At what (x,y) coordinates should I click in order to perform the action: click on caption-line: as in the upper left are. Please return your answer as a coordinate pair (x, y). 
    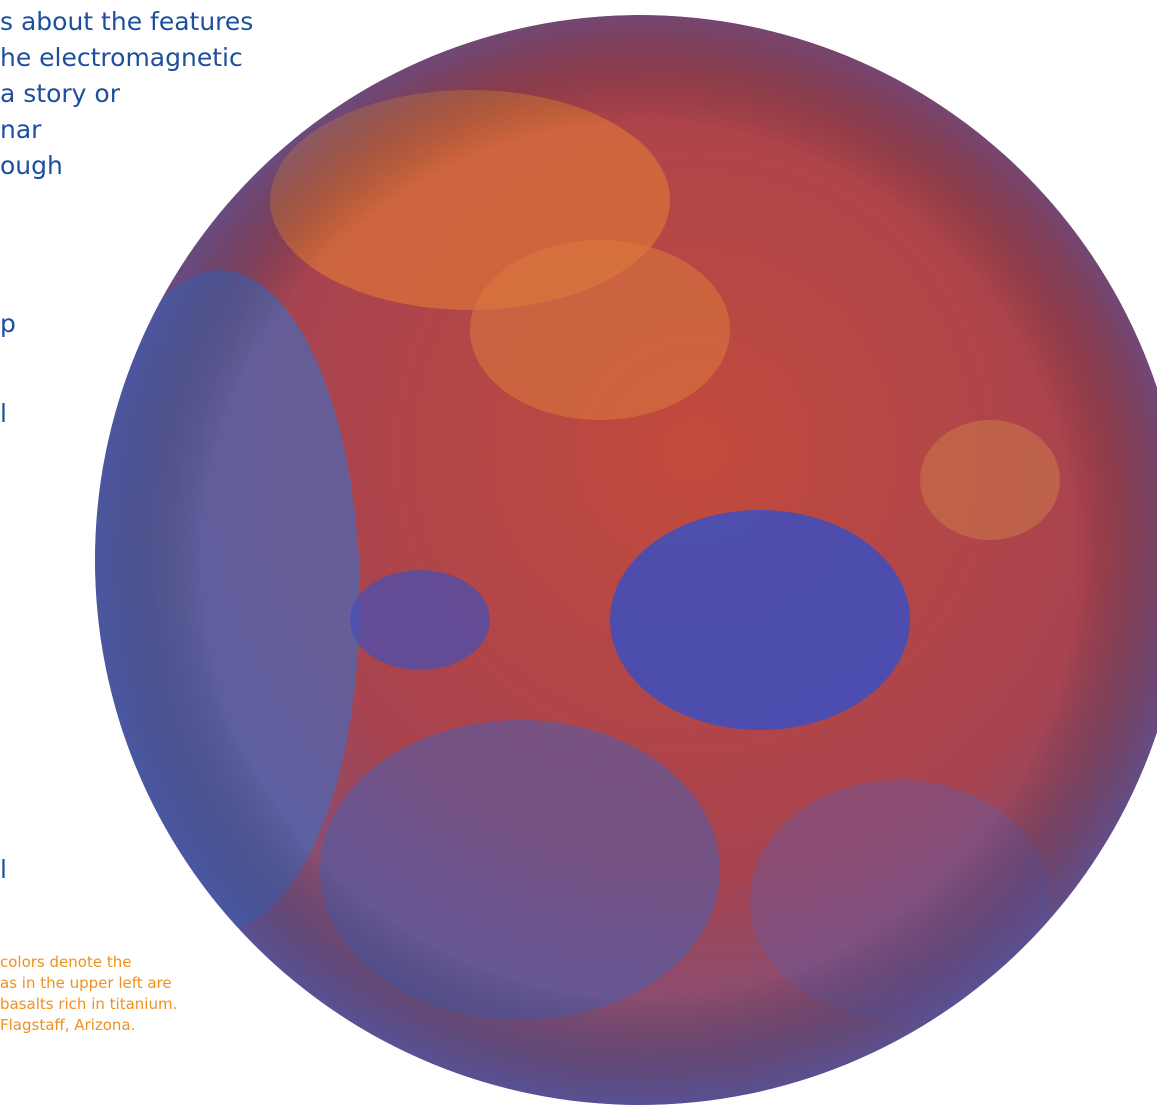
    Looking at the image, I should click on (86, 983).